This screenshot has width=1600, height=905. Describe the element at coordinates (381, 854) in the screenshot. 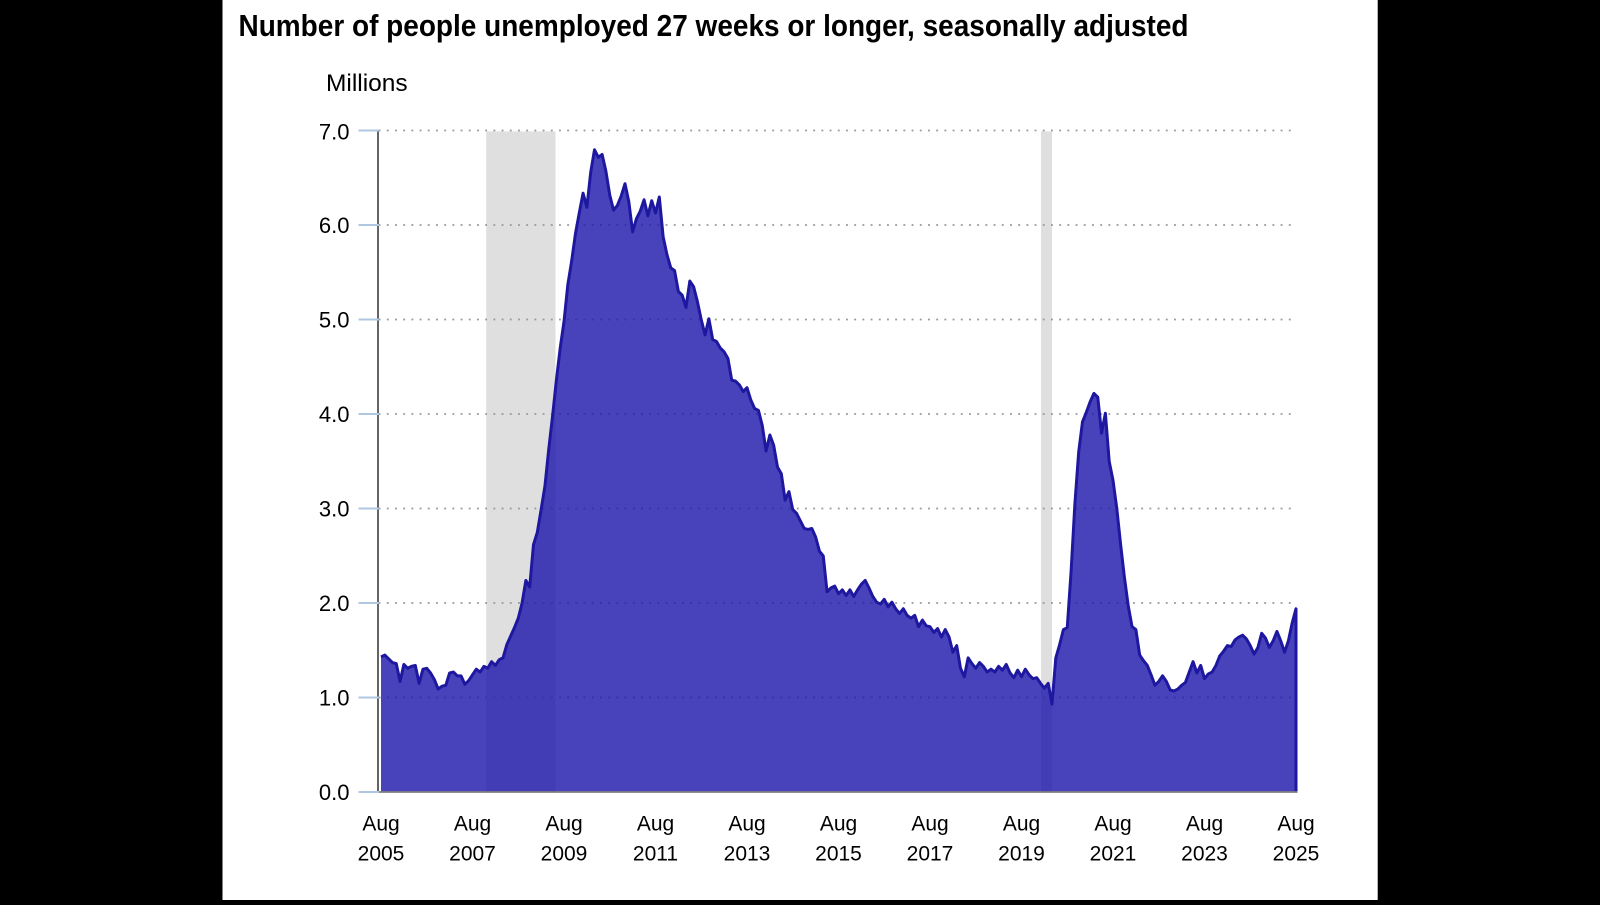

I see `svg-text: 2005` at that location.